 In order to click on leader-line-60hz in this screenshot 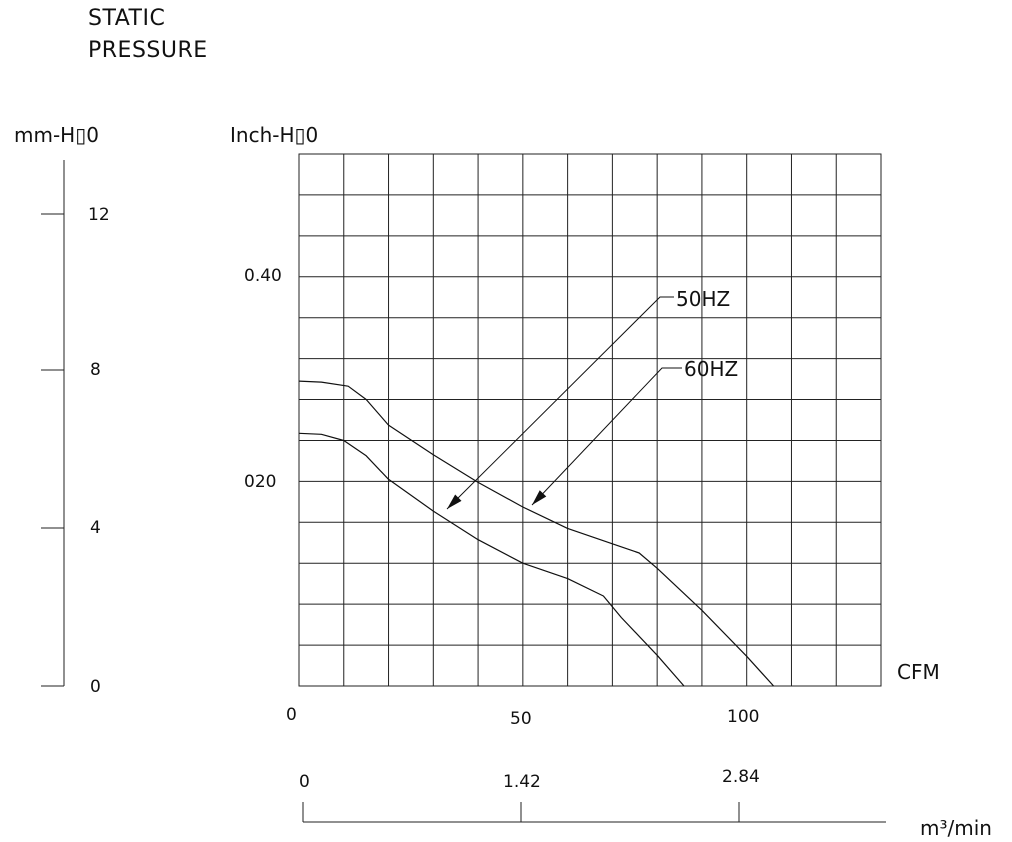, I will do `click(606, 436)`.